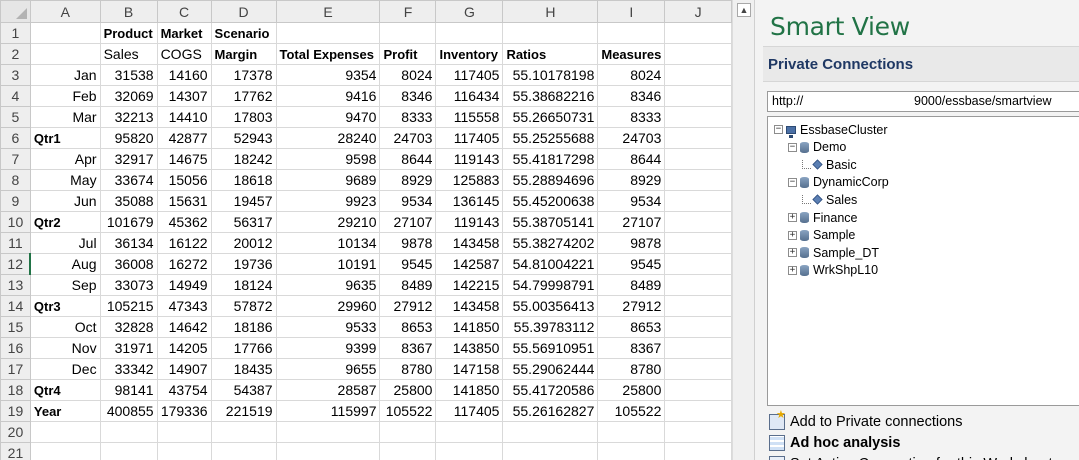  What do you see at coordinates (128, 243) in the screenshot?
I see `cell-b11: 36134` at bounding box center [128, 243].